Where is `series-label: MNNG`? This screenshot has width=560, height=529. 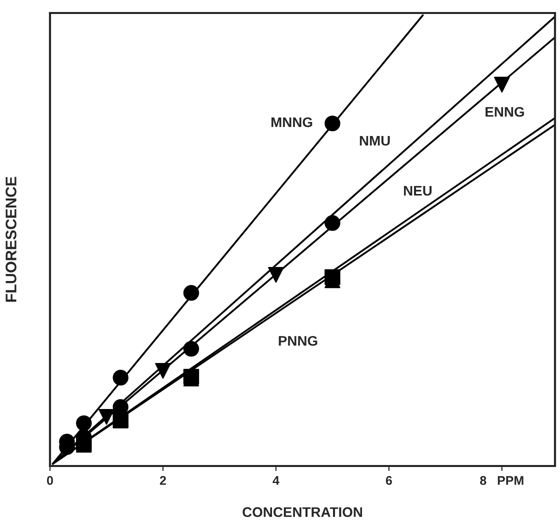
series-label: MNNG is located at coordinates (291, 122).